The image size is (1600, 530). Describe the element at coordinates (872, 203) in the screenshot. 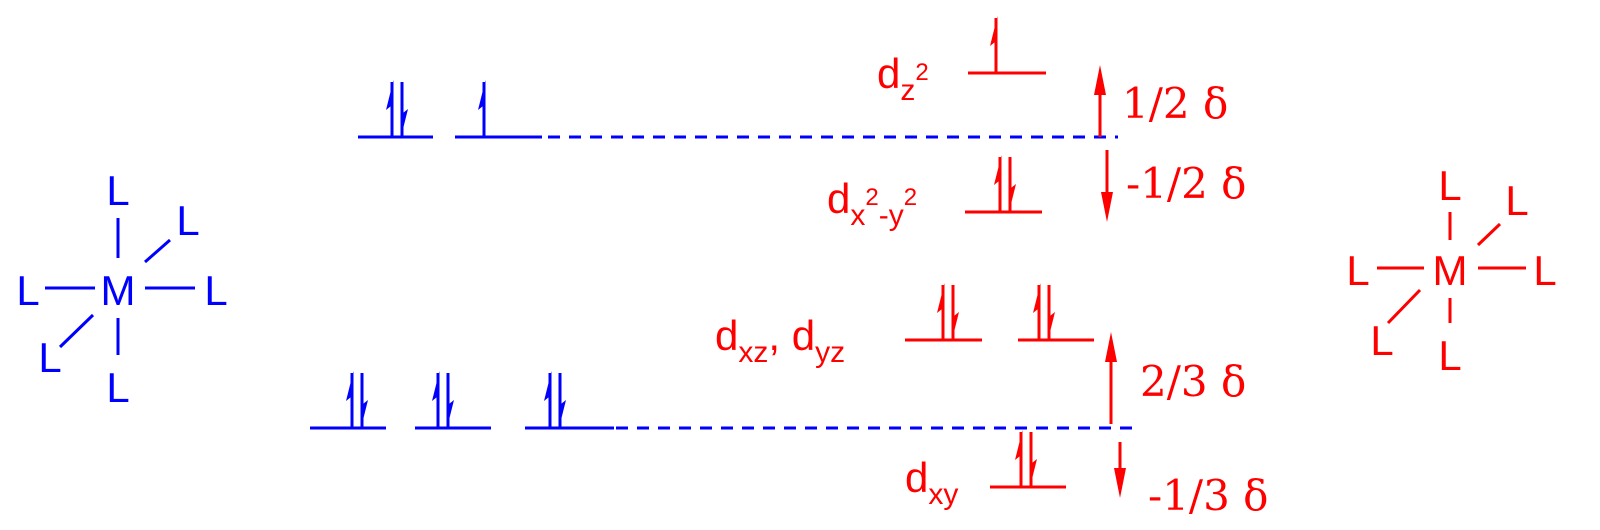

I see `label-dx2-y2: dx2-y2` at that location.